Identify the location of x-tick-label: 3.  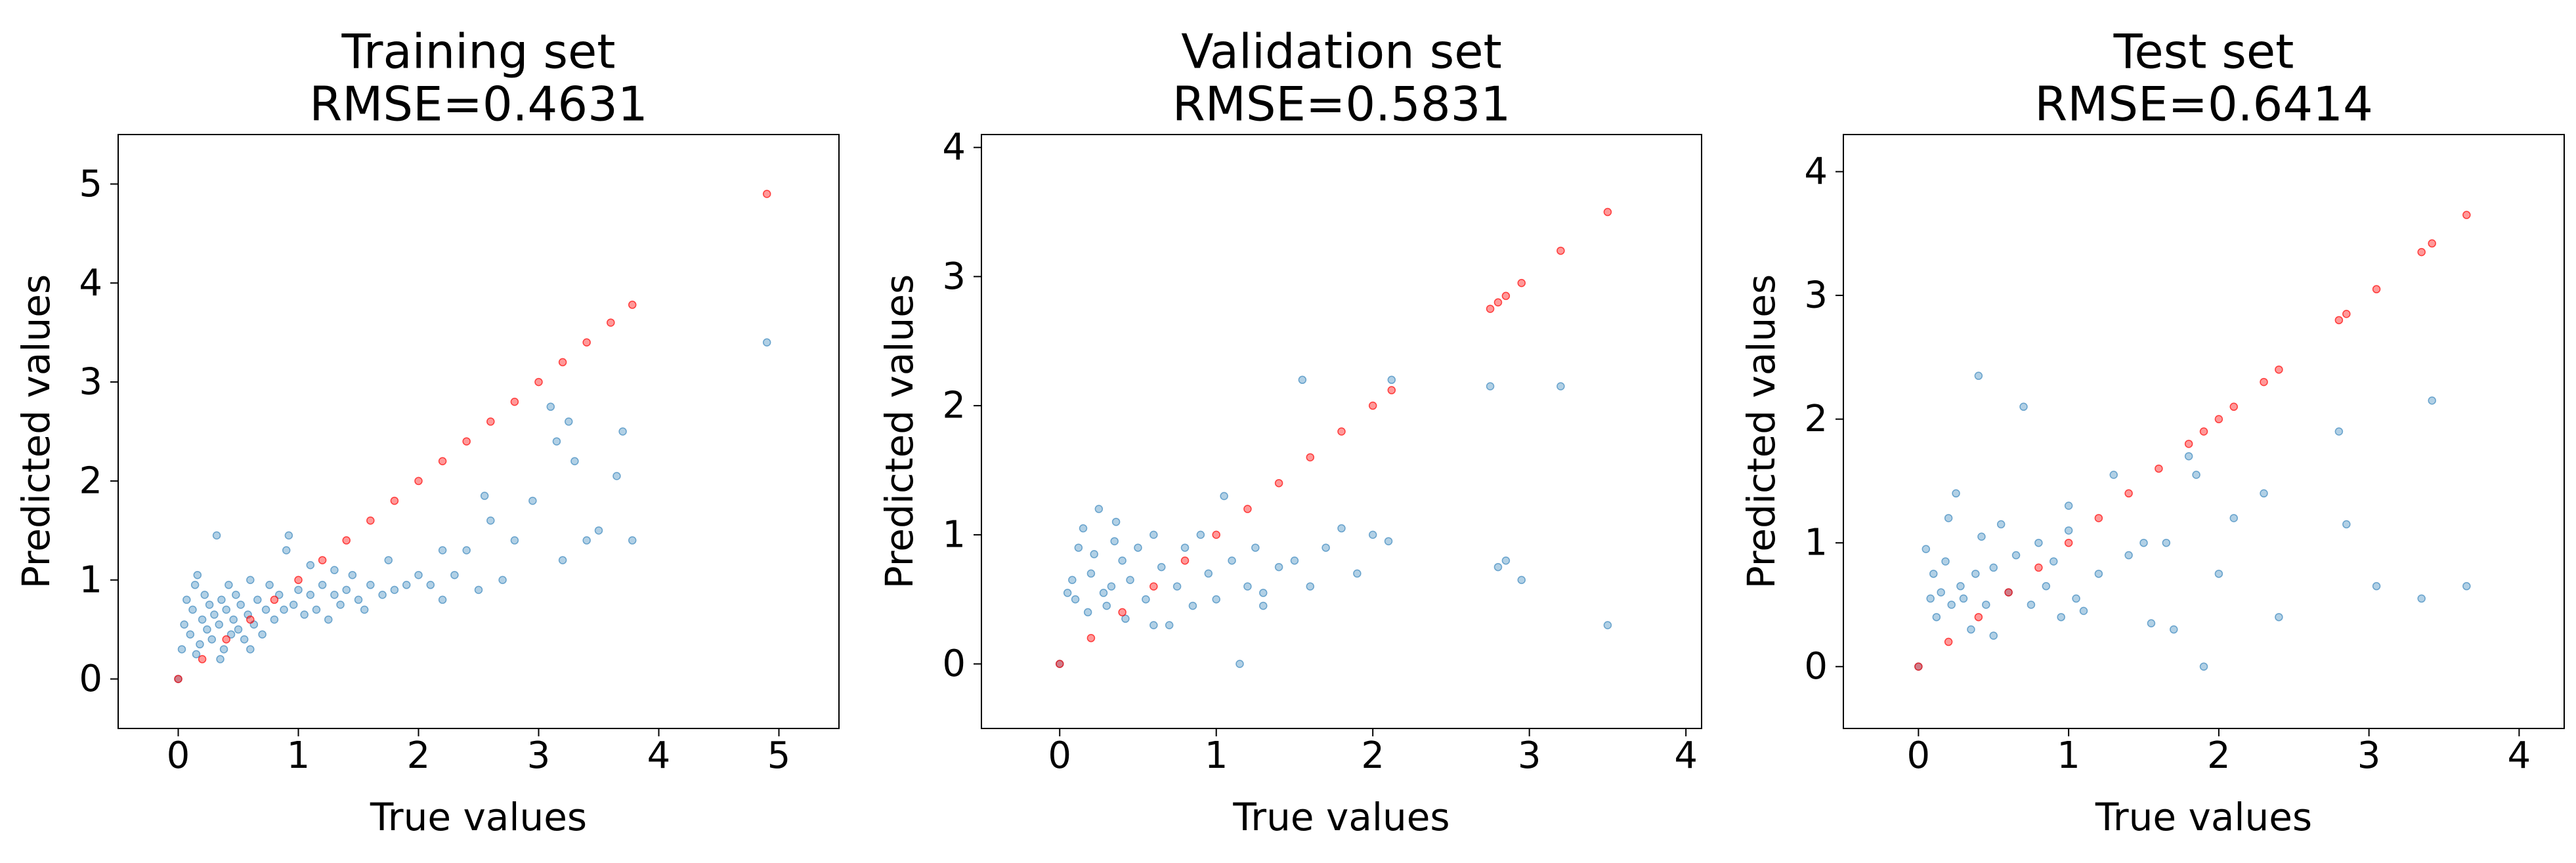
(2369, 755).